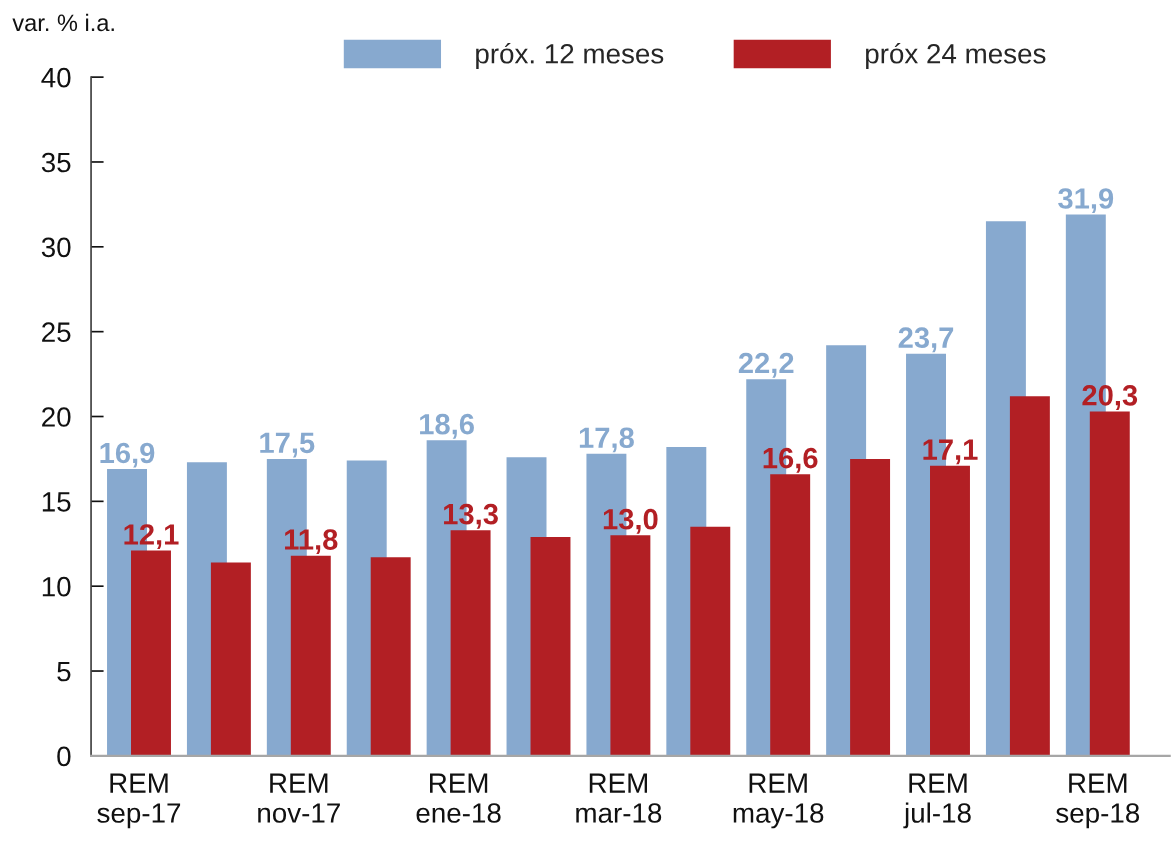  What do you see at coordinates (1098, 801) in the screenshot?
I see `x-tick-label: REM sep-18` at bounding box center [1098, 801].